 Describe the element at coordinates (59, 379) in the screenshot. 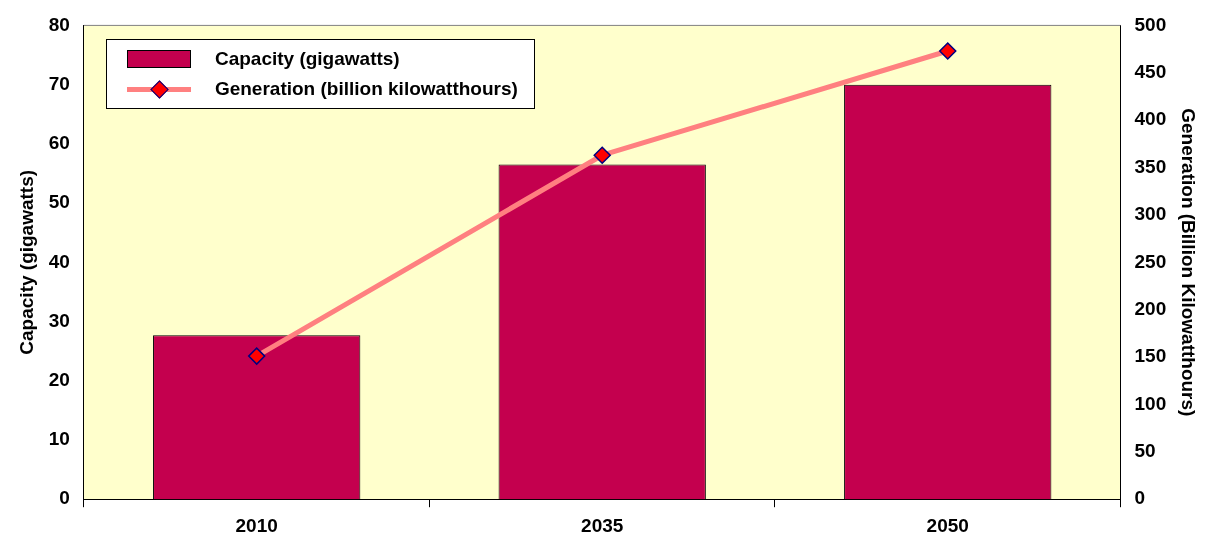

I see `y-tick-label: 20` at that location.